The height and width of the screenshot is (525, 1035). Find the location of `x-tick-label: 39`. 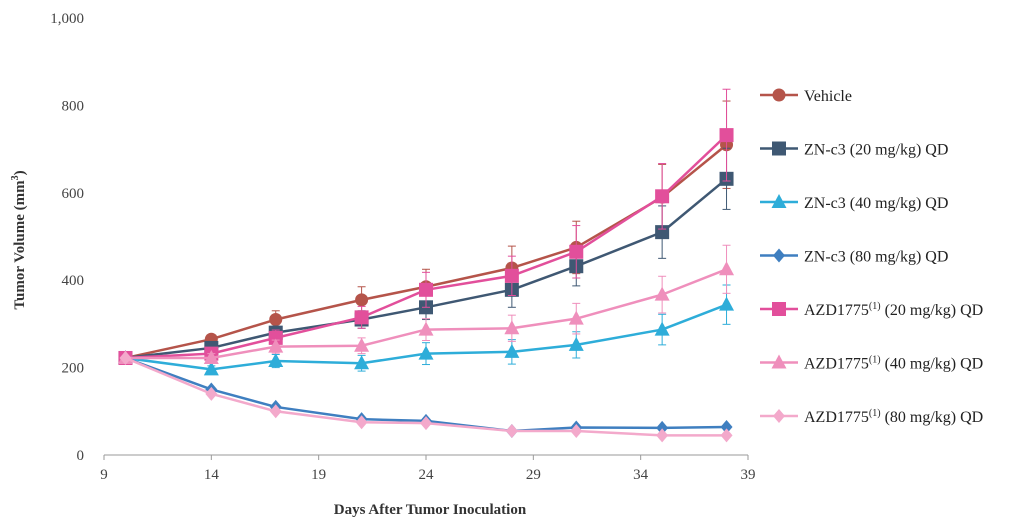

x-tick-label: 39 is located at coordinates (748, 475).